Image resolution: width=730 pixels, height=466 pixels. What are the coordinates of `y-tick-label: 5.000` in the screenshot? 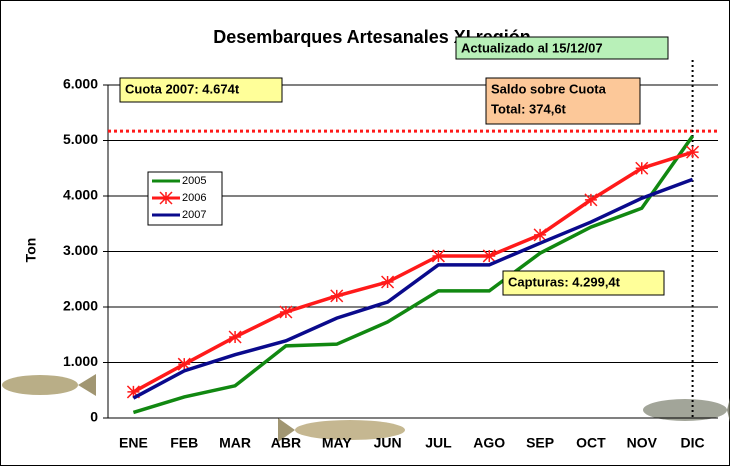 It's located at (80, 139).